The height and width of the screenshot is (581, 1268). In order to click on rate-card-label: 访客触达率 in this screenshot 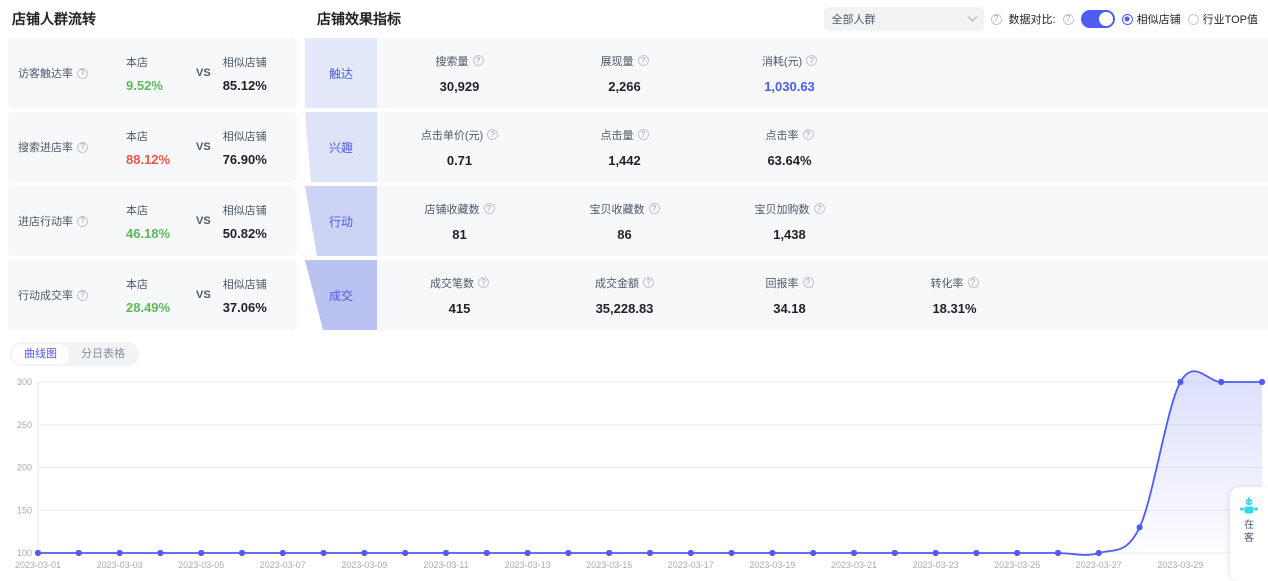, I will do `click(45, 74)`.